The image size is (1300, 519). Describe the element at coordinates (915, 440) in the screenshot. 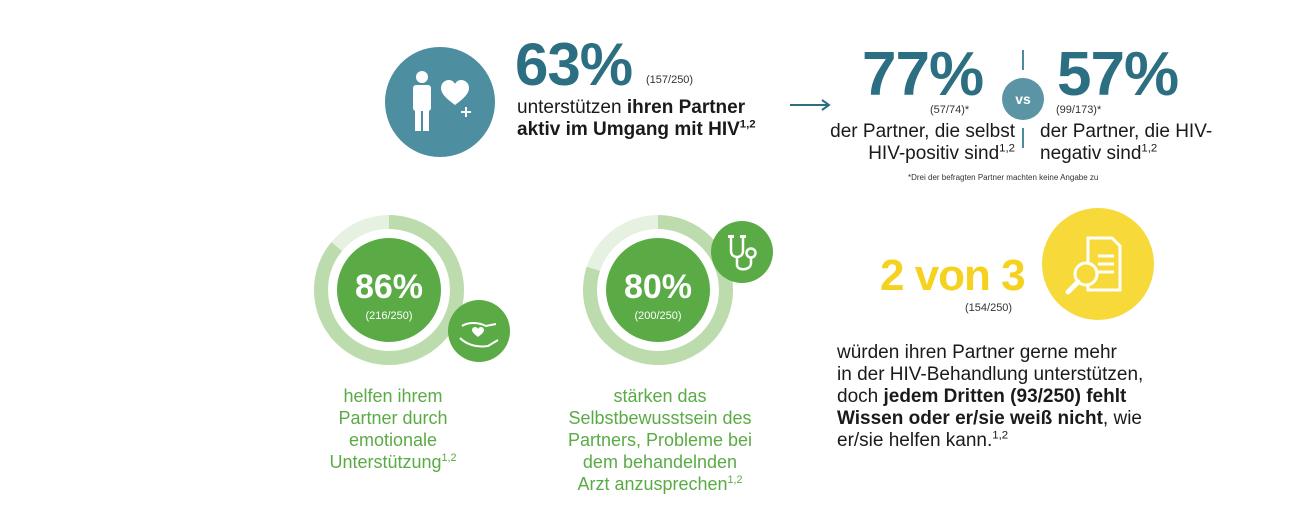

I see `desc-line: er/sie helfen kann.` at that location.